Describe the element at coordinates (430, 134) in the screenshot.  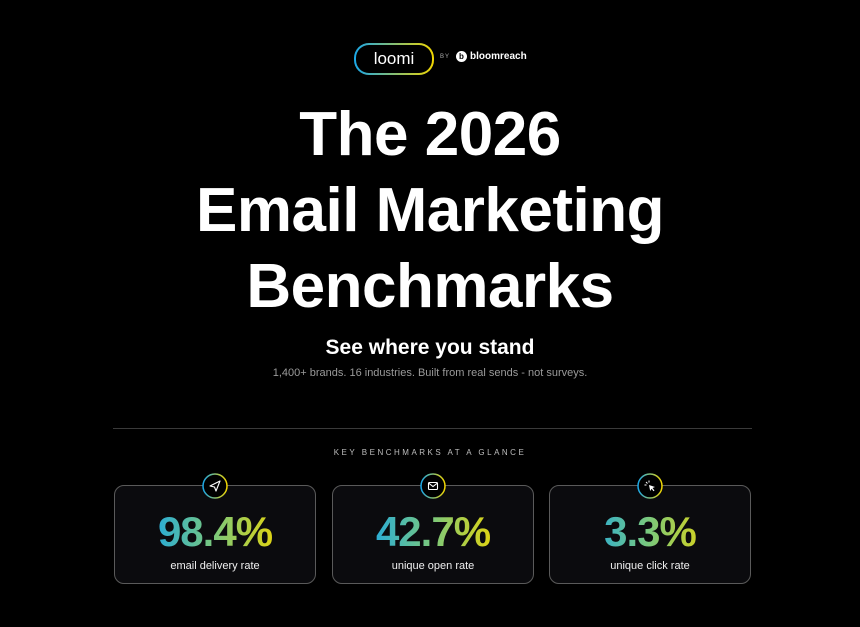
I see `title-line: The 2026` at that location.